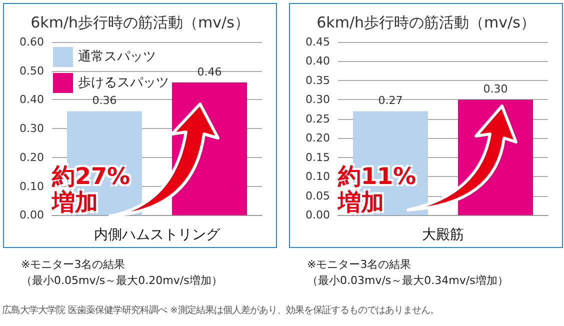 This screenshot has height=326, width=564. I want to click on y-tick-label: 0.25, so click(318, 119).